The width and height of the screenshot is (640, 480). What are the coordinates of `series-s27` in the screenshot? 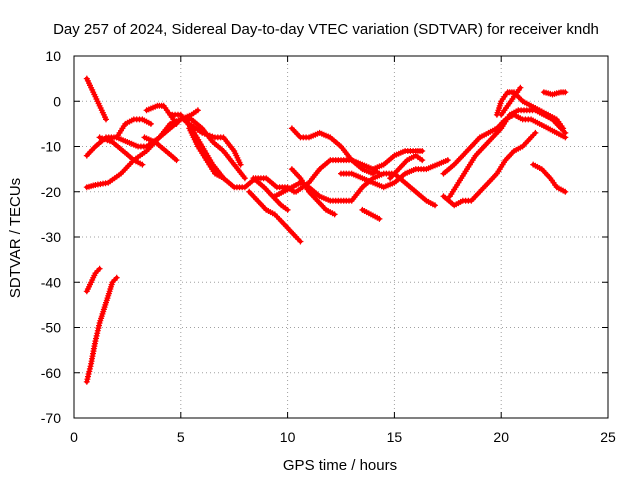 It's located at (549, 178).